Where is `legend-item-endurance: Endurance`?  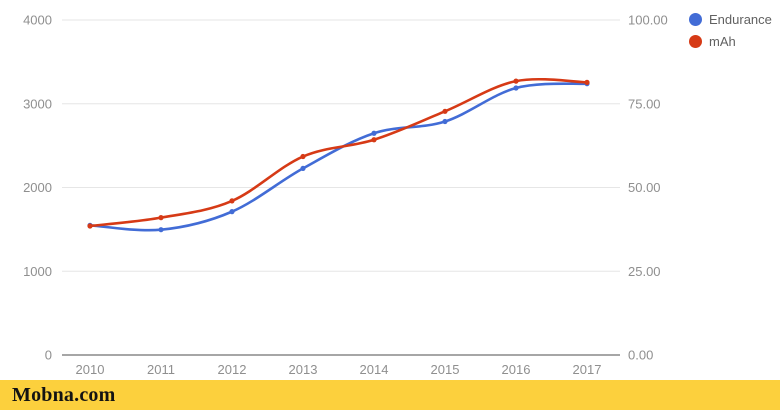
legend-item-endurance: Endurance is located at coordinates (730, 19).